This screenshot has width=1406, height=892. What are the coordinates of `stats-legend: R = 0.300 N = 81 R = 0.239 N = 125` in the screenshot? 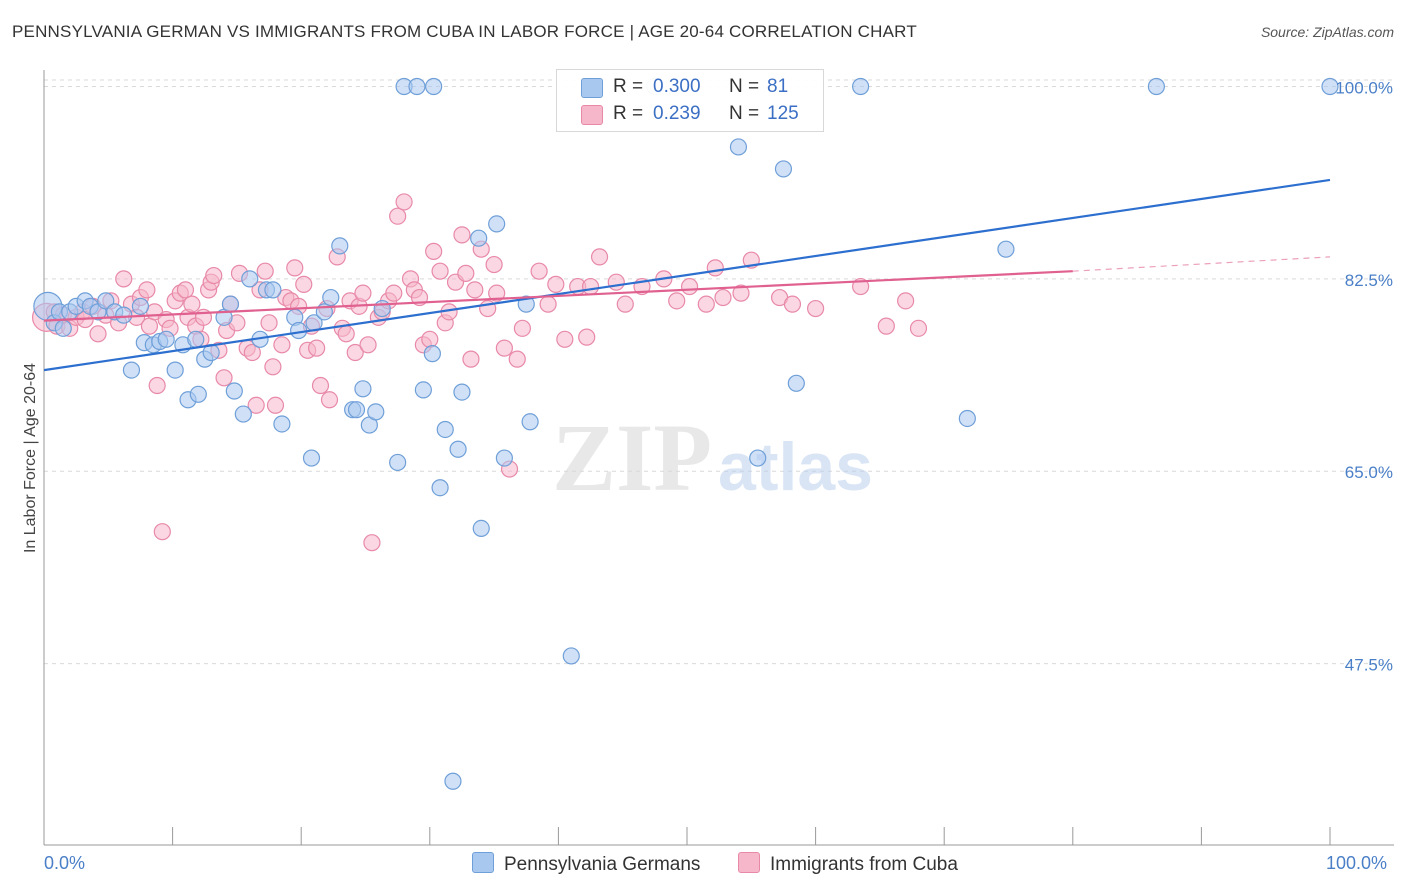 It's located at (690, 100).